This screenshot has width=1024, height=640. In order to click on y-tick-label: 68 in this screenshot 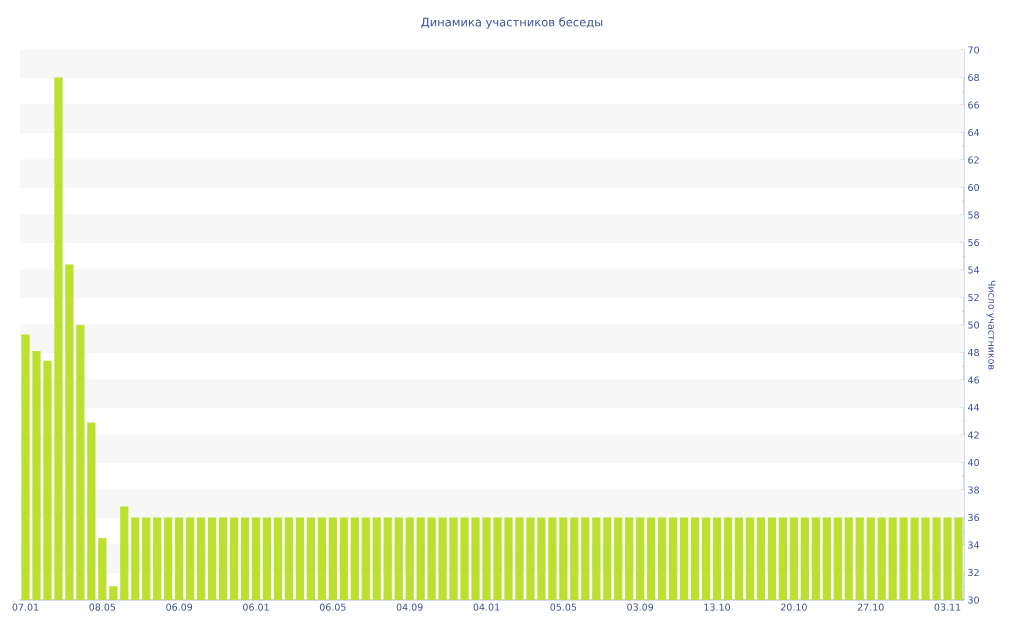, I will do `click(973, 77)`.